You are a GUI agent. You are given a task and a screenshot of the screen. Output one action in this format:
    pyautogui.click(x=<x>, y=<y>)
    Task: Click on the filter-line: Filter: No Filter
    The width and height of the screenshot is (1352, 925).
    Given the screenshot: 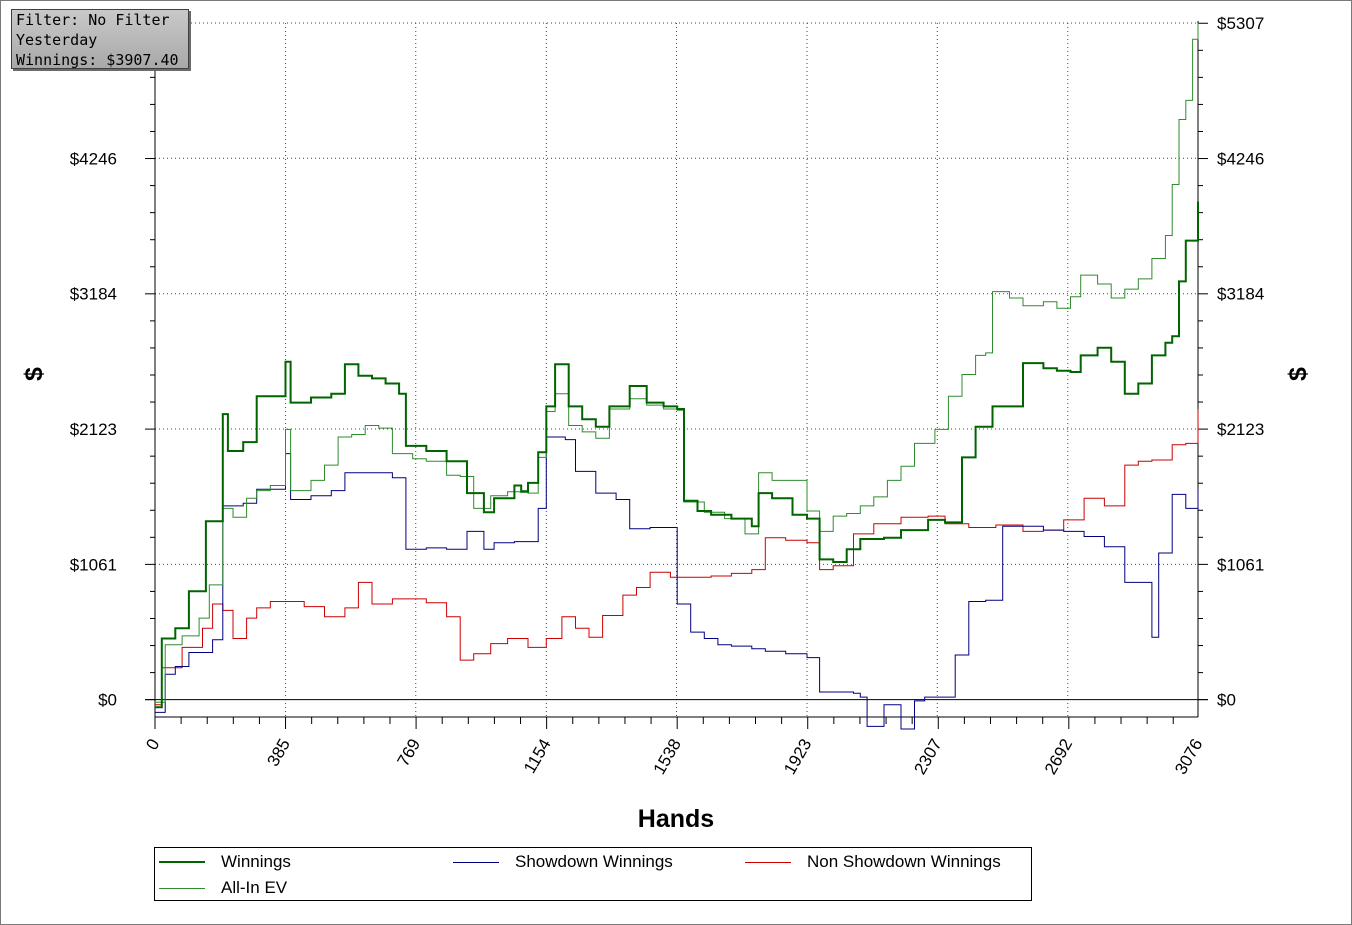 What is the action you would take?
    pyautogui.click(x=93, y=20)
    